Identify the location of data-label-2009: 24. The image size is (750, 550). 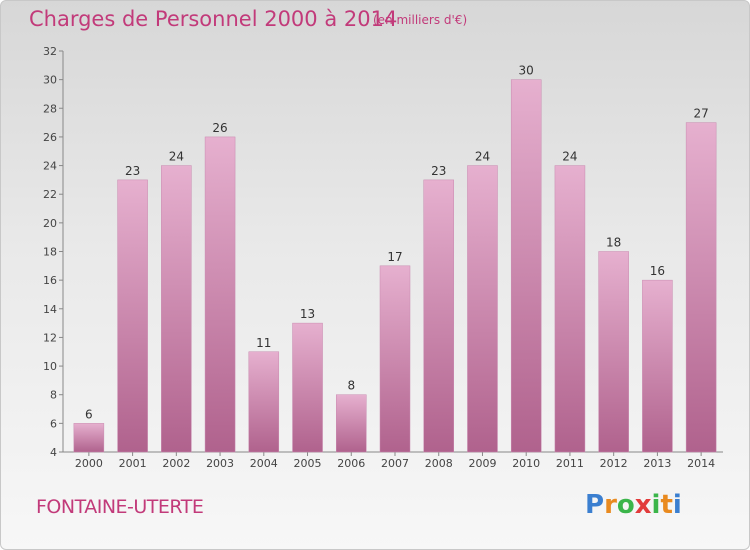
(482, 157).